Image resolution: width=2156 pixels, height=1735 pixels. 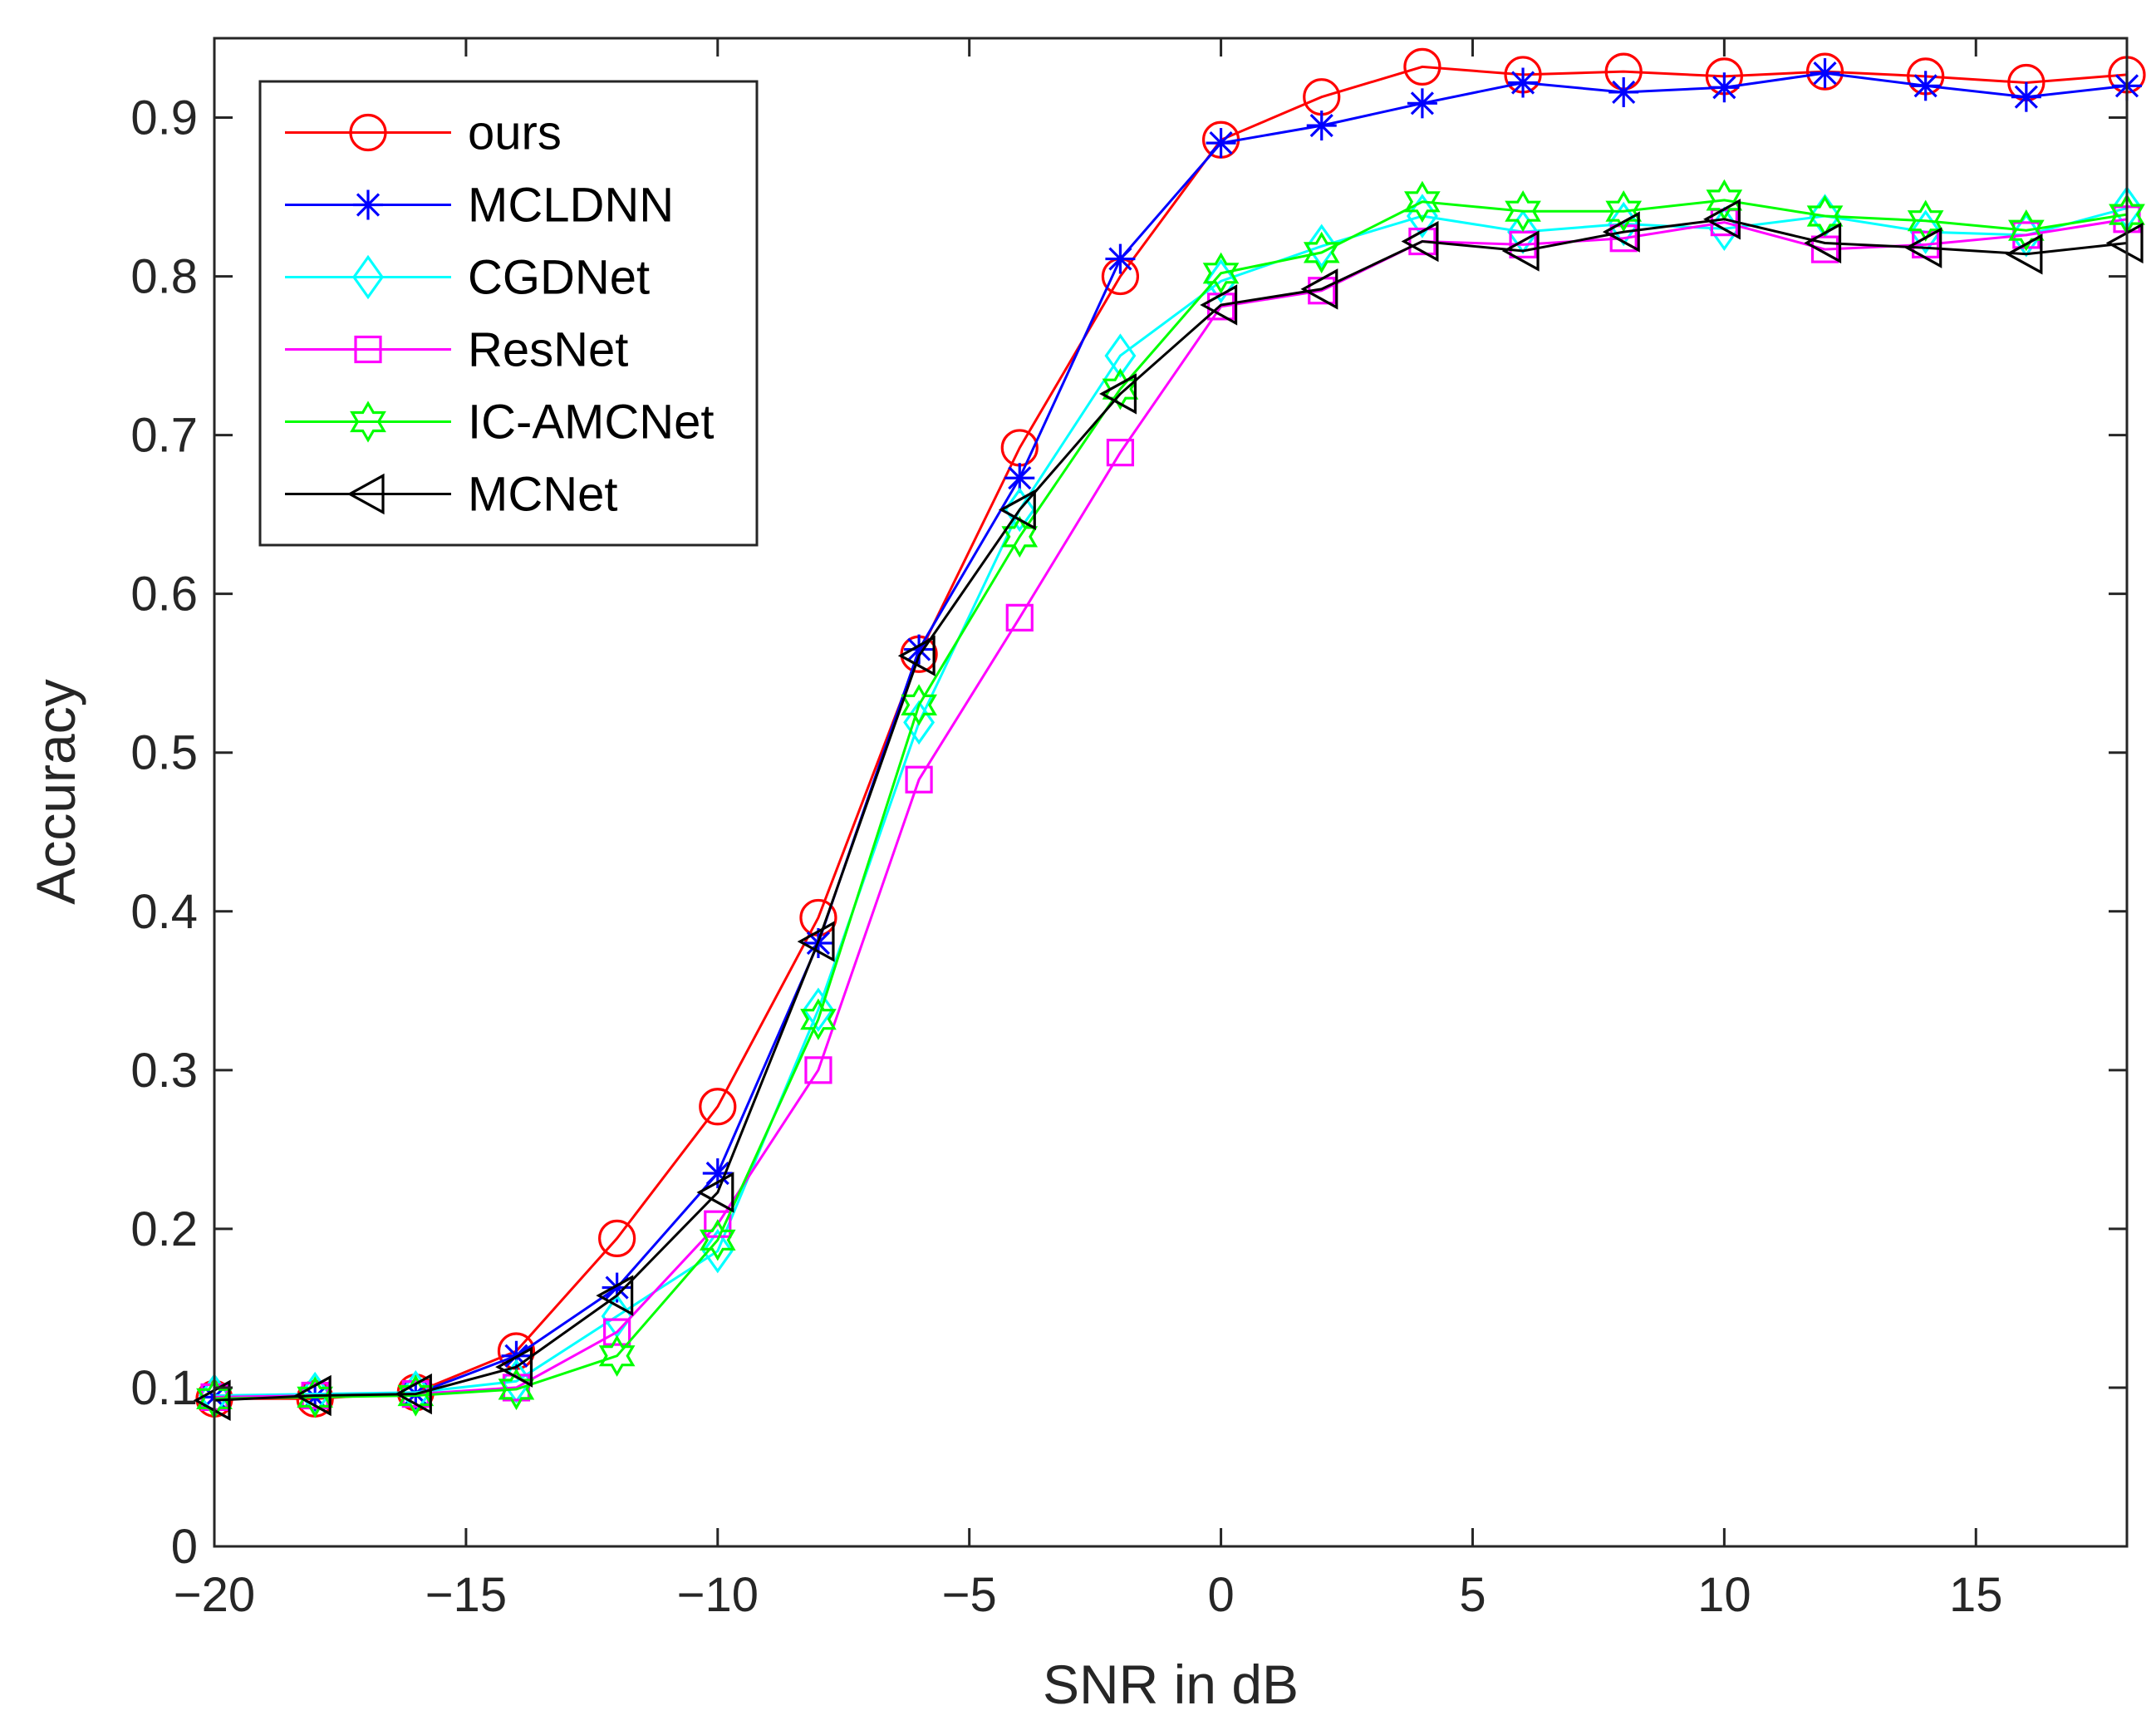 What do you see at coordinates (1724, 1595) in the screenshot?
I see `x-tick-label: 10` at bounding box center [1724, 1595].